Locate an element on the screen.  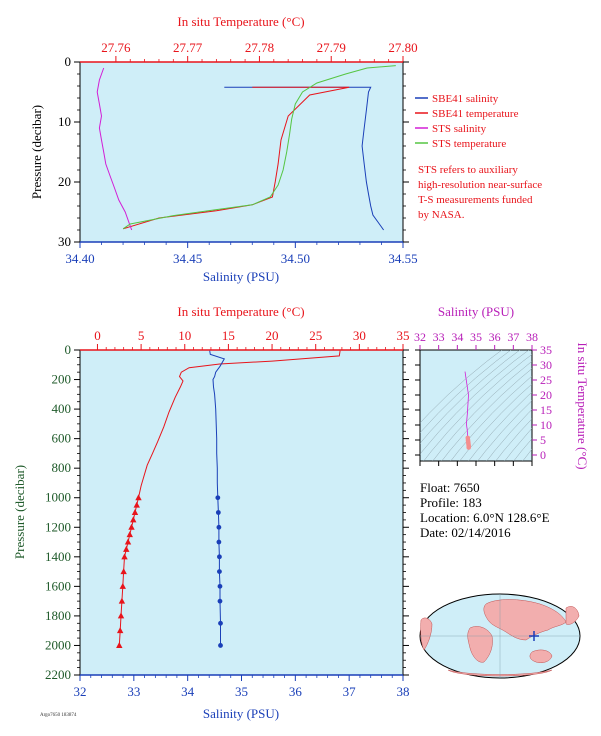
legend-label-sbe41-salinity: SBE41 salinity is located at coordinates (465, 99).